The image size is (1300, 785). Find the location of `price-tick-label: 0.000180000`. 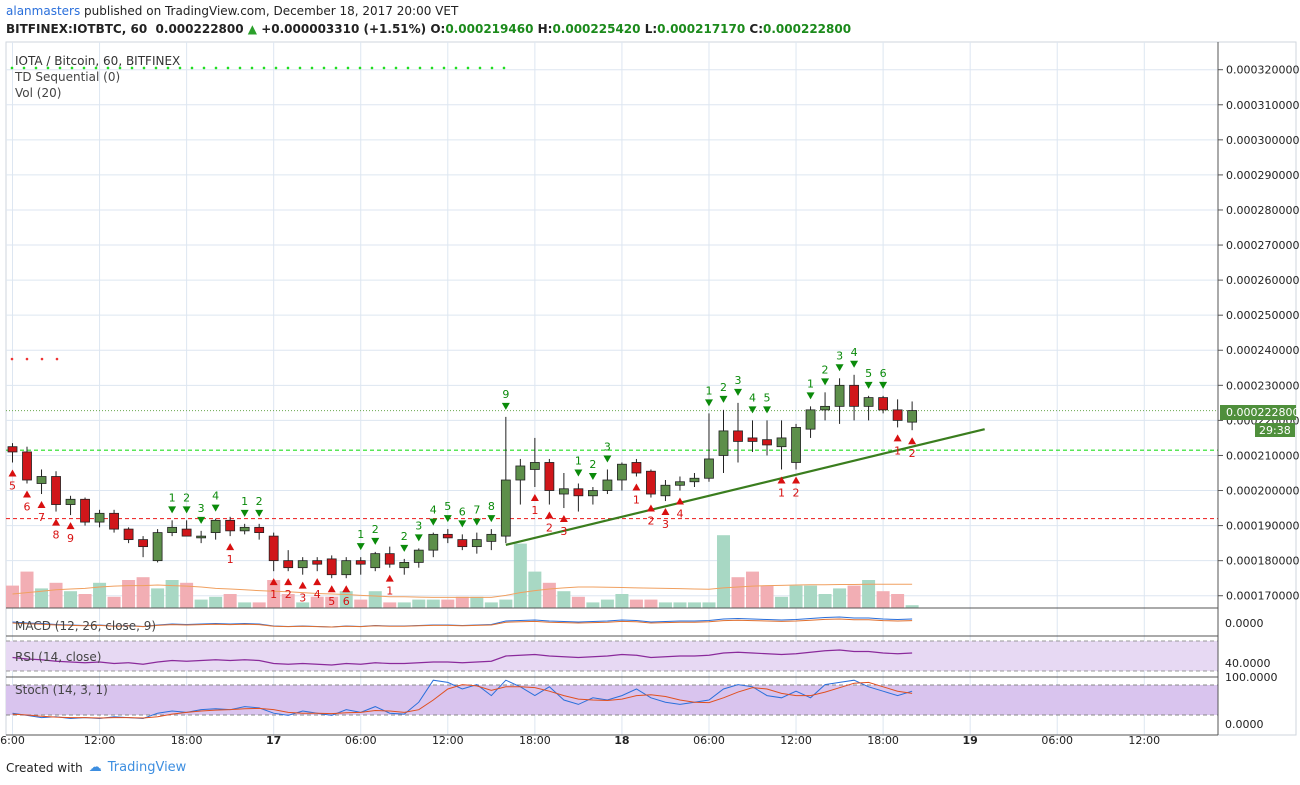

price-tick-label: 0.000180000 is located at coordinates (1262, 561).